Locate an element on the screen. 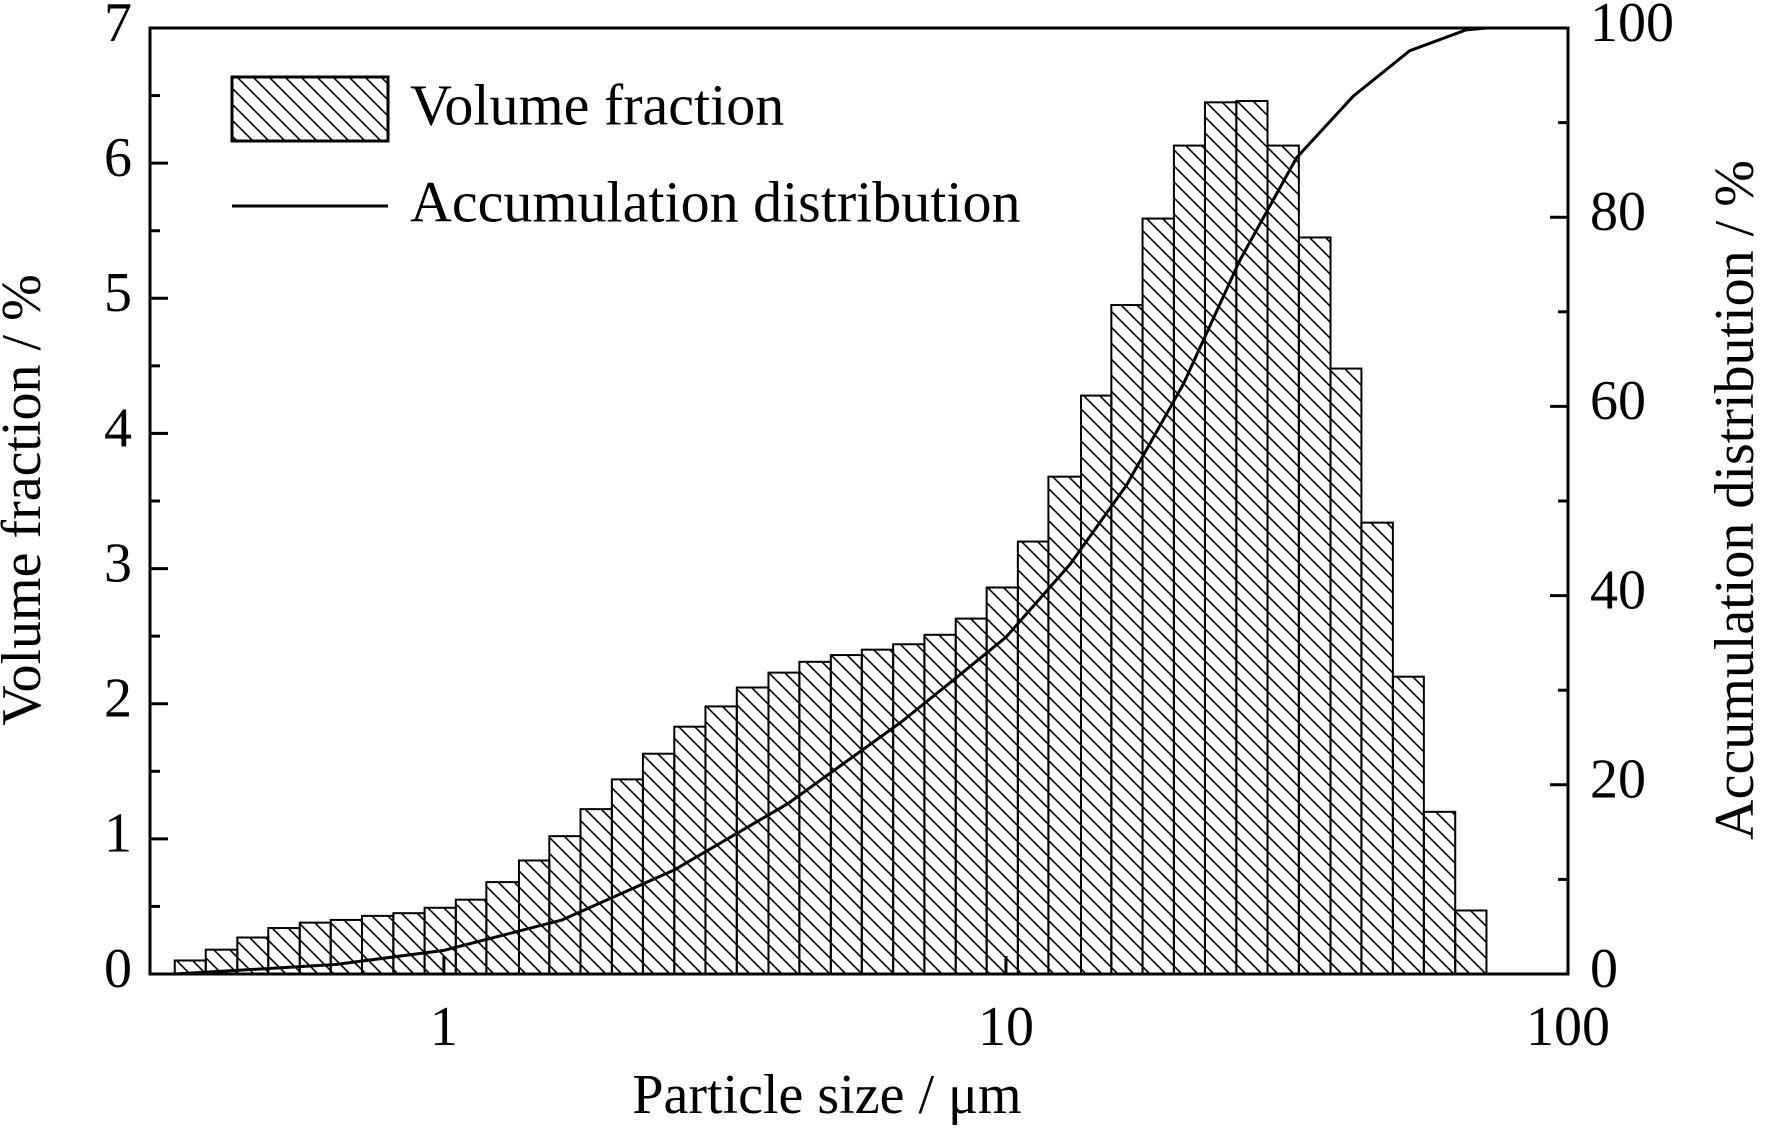 The height and width of the screenshot is (1136, 1769). x-axis-label: Particle size / μm is located at coordinates (826, 1095).